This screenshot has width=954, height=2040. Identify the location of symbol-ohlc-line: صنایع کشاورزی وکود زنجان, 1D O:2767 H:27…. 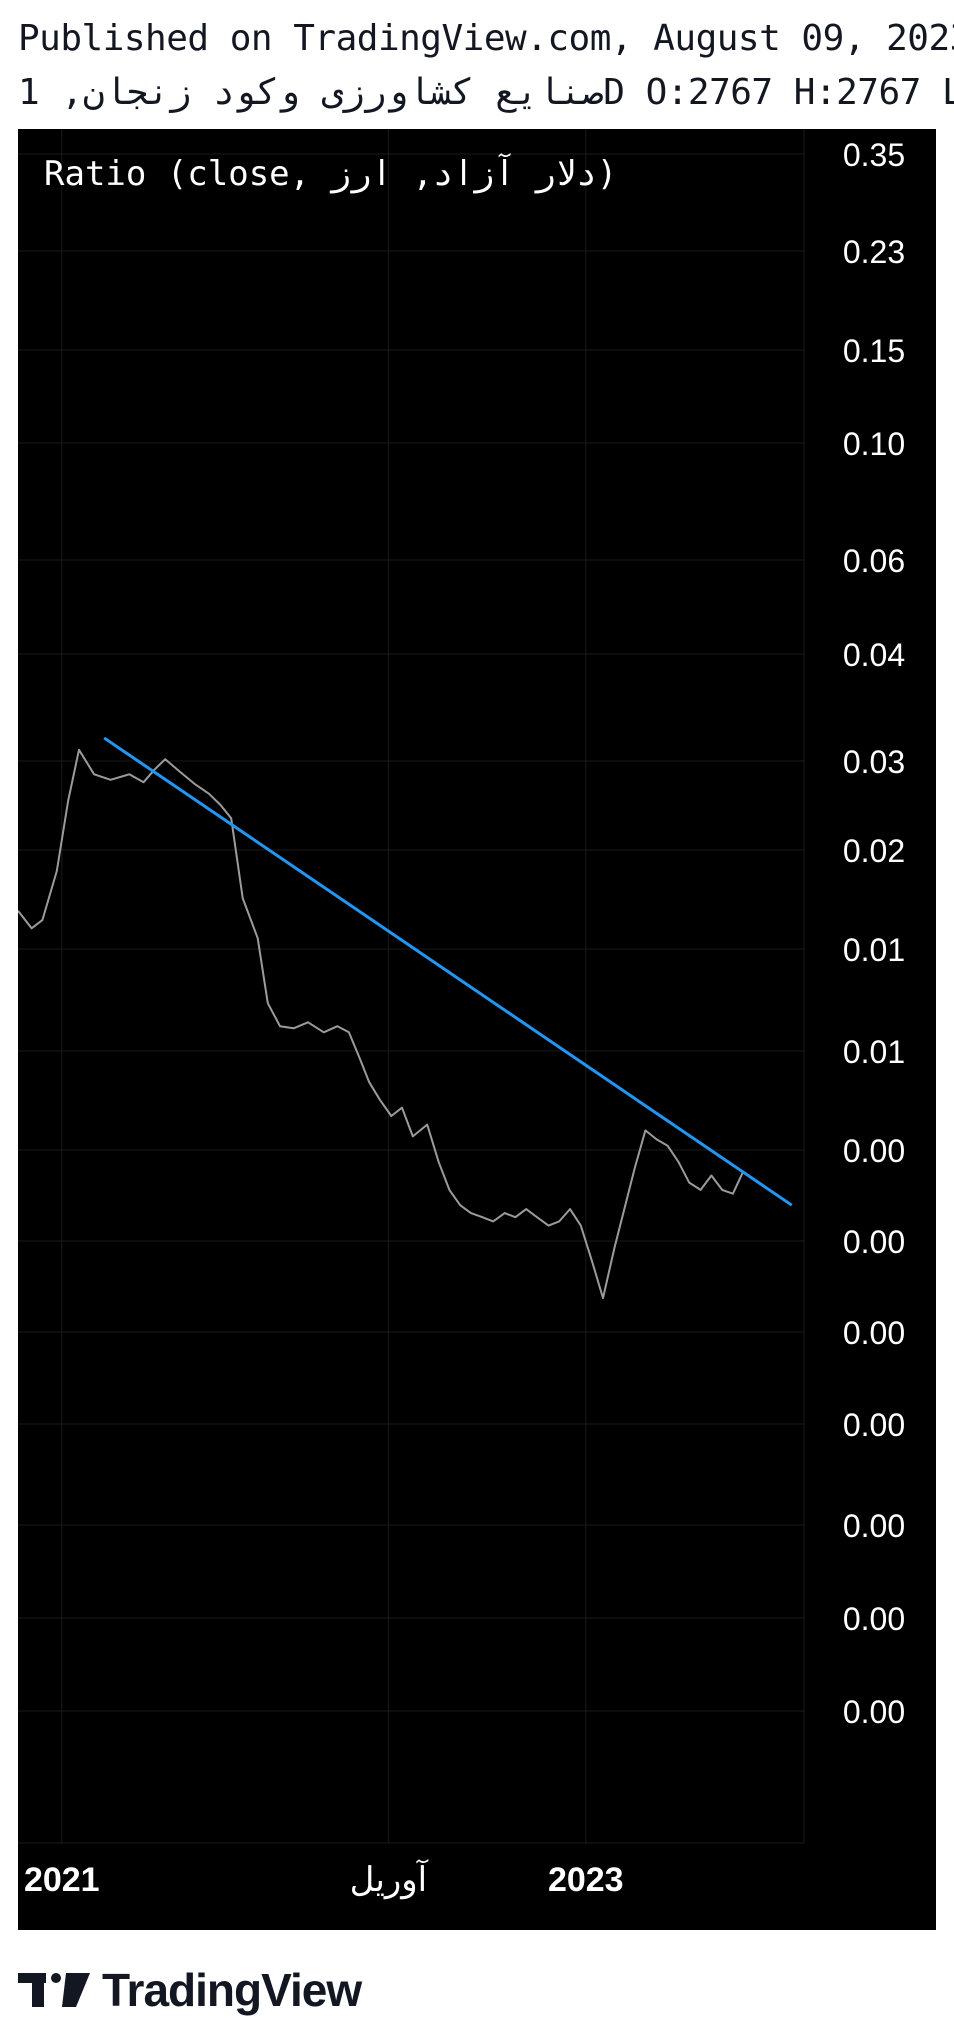
(486, 92).